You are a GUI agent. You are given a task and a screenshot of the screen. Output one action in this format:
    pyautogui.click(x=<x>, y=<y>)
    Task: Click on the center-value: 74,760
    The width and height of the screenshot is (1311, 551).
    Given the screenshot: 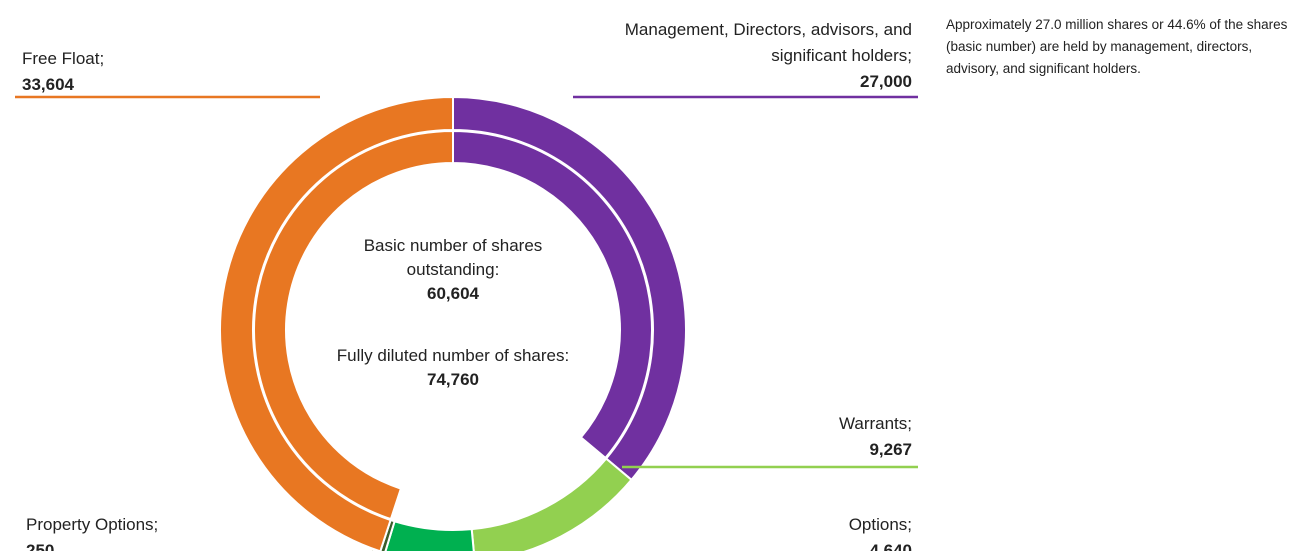 What is the action you would take?
    pyautogui.click(x=453, y=379)
    